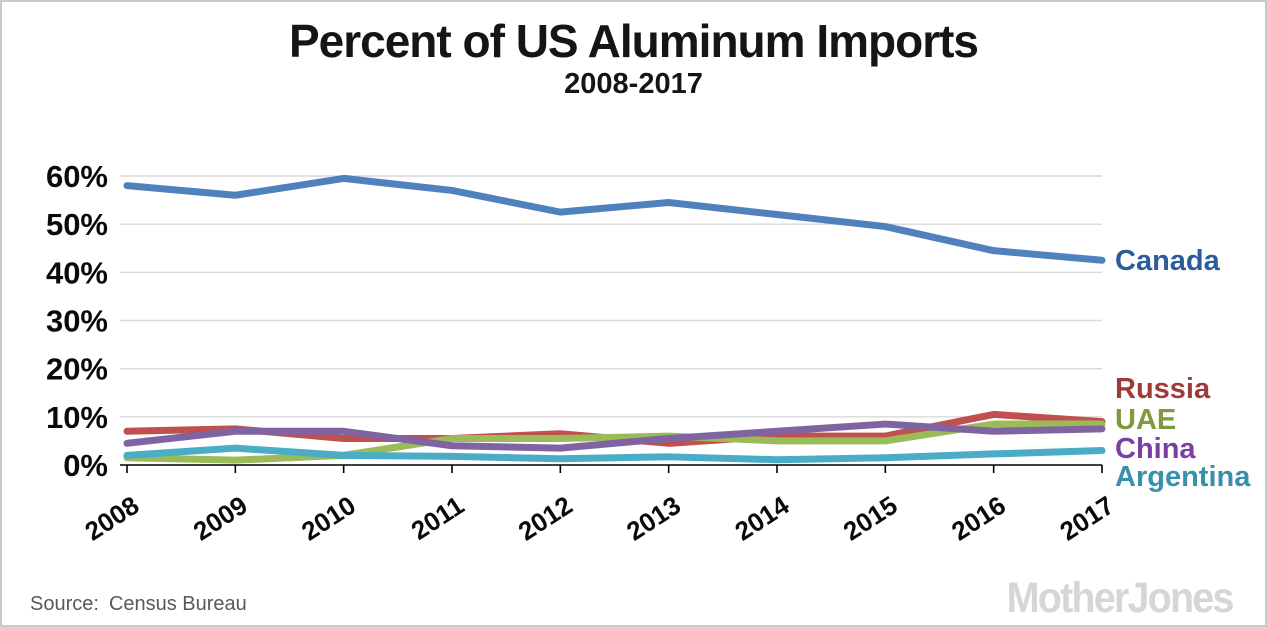 The image size is (1267, 627). I want to click on chart-subtitle: 2008-2017, so click(633, 84).